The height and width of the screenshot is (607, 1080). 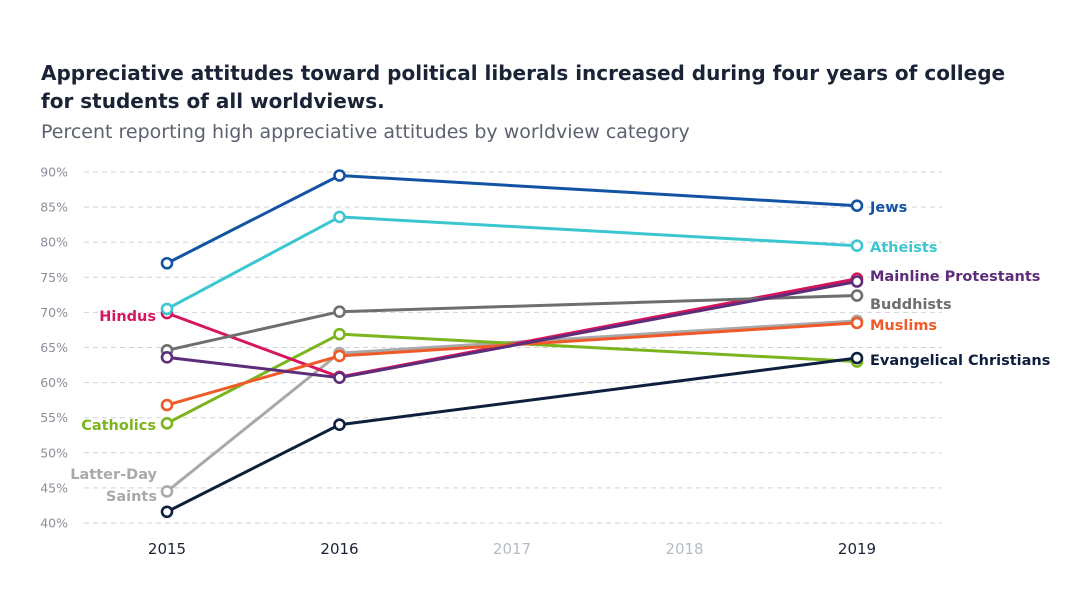 I want to click on jews-point-2015, so click(x=167, y=263).